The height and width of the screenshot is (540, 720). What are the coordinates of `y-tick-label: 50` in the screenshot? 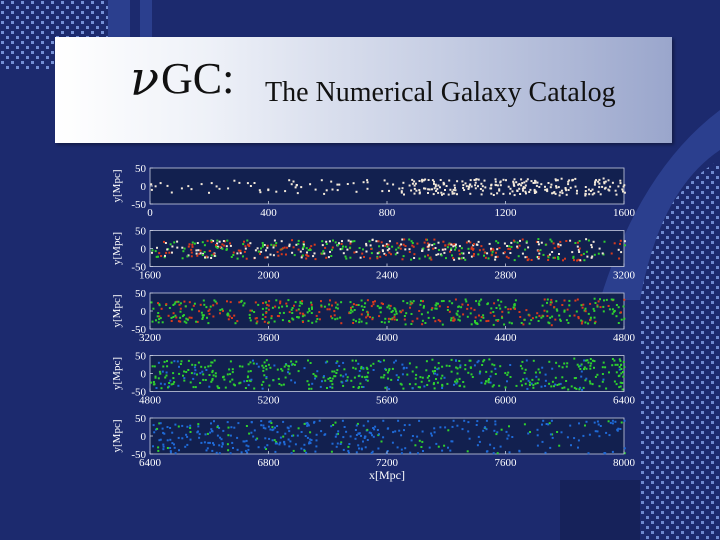 It's located at (141, 294).